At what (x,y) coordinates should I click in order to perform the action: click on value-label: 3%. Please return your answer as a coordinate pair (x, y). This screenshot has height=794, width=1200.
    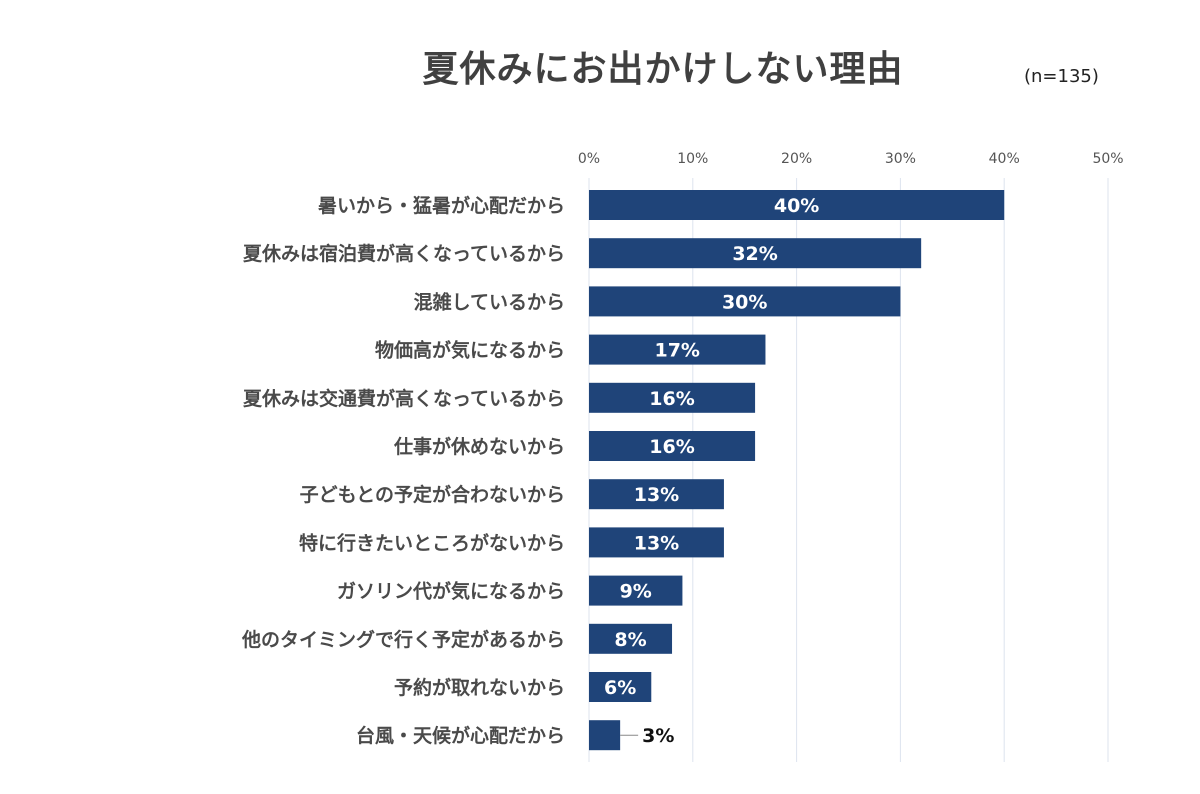
    Looking at the image, I should click on (658, 736).